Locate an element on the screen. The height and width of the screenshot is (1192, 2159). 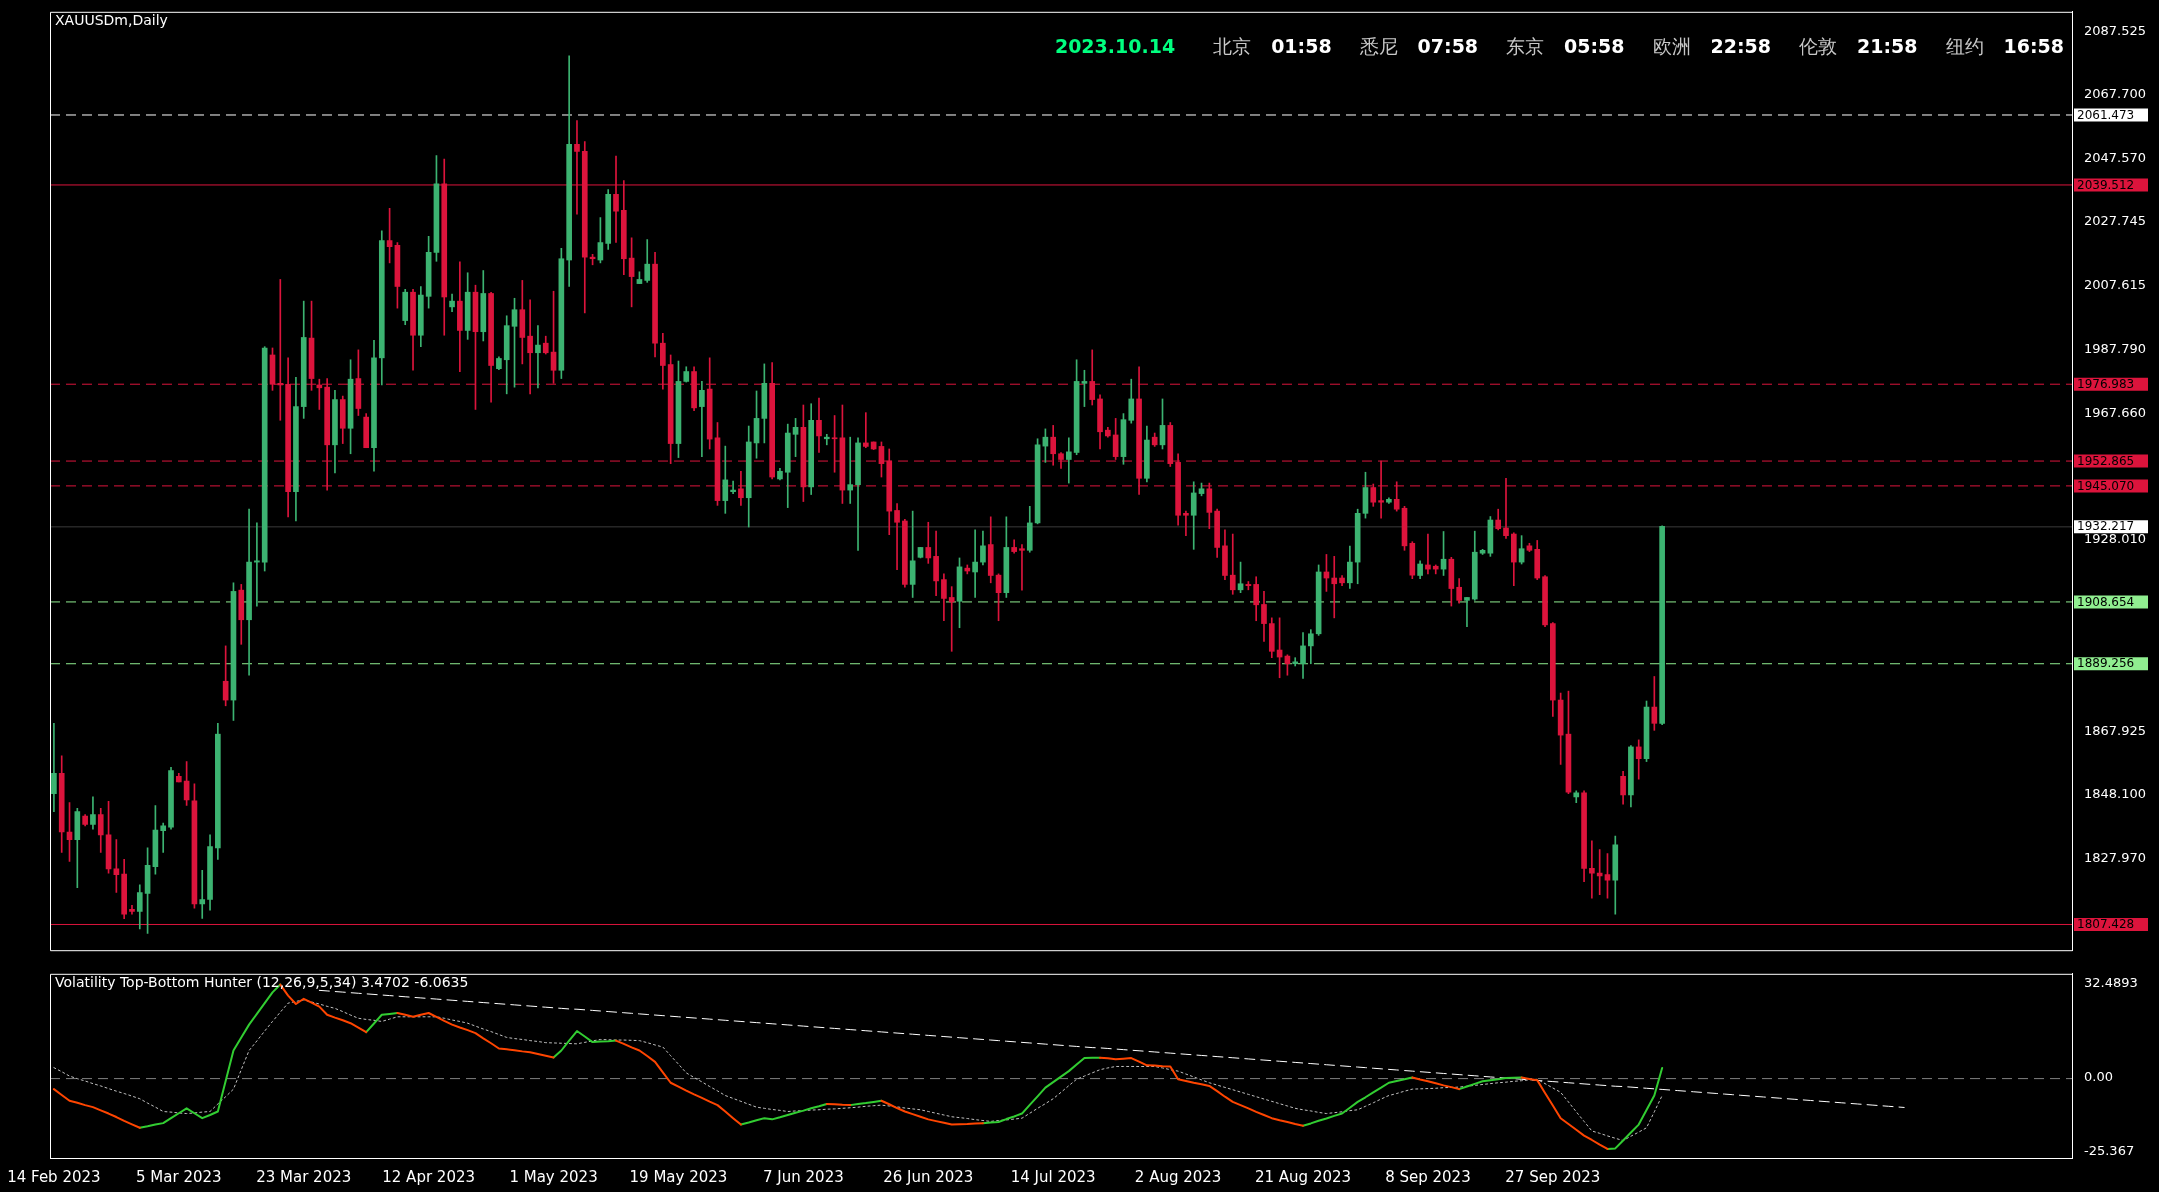
x-tick-label: 21 Aug 2023 is located at coordinates (1303, 1176).